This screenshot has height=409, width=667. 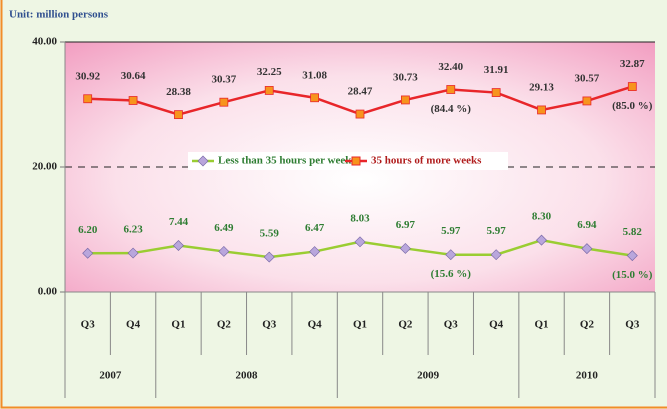 What do you see at coordinates (496, 70) in the screenshot?
I see `data-label: 31.91` at bounding box center [496, 70].